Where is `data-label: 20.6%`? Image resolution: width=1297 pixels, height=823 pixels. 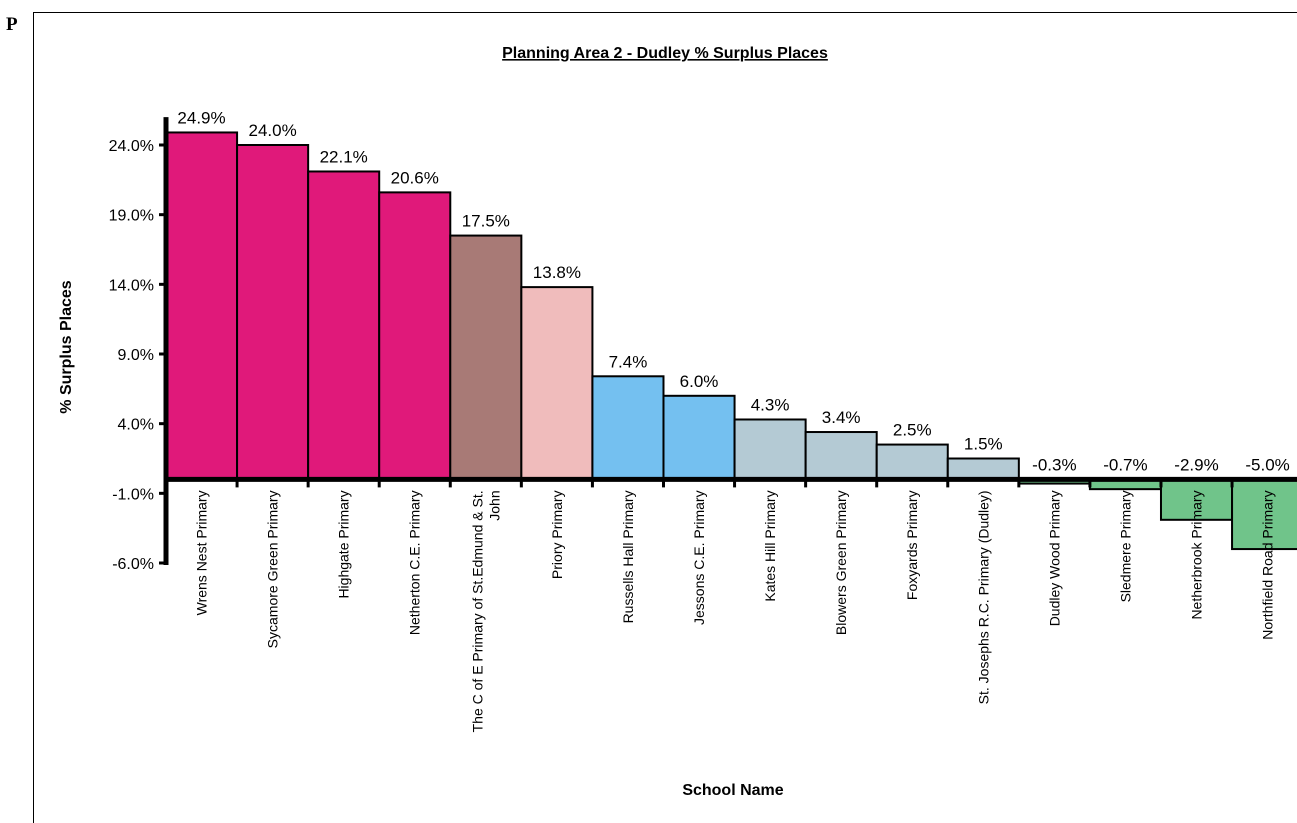
data-label: 20.6% is located at coordinates (415, 177).